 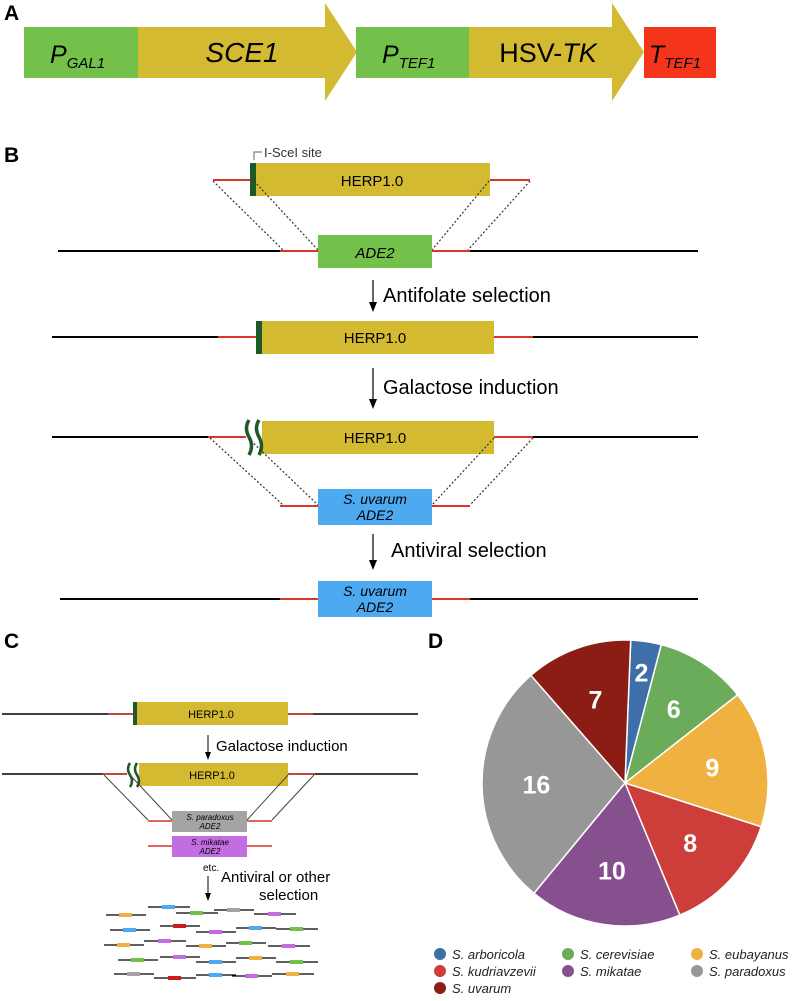 I want to click on panel-label-d: D, so click(x=435, y=641).